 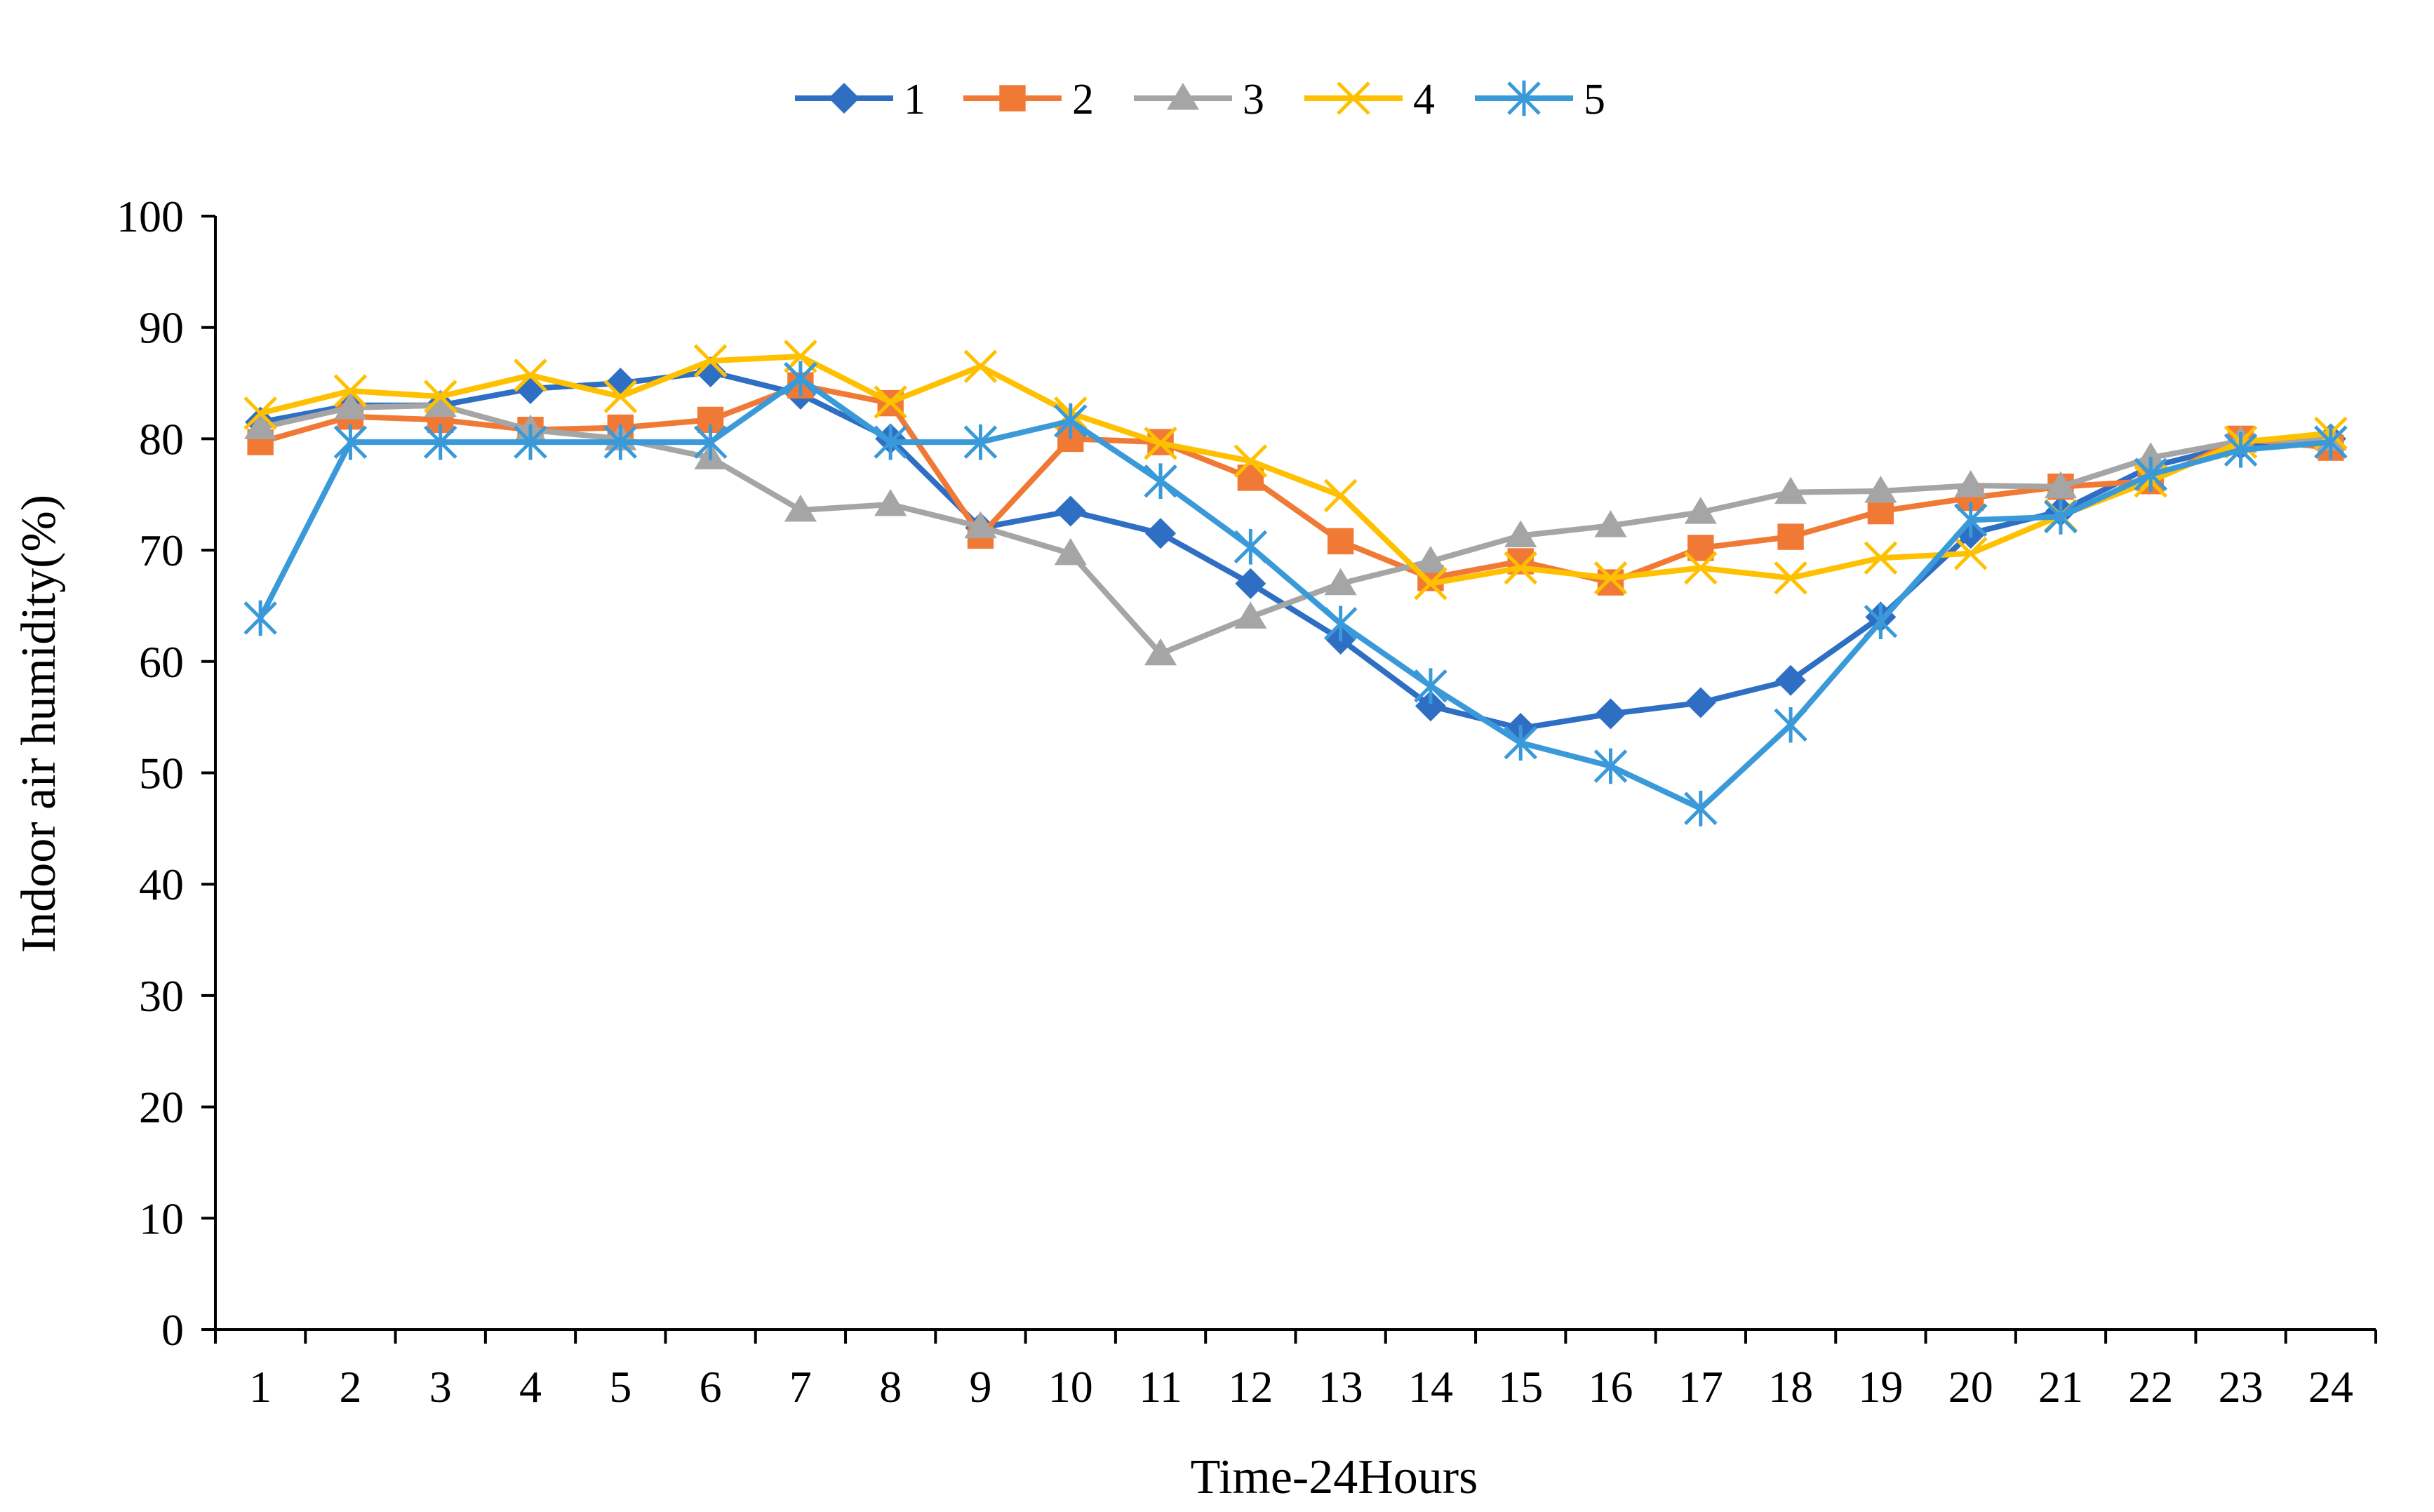 I want to click on y-tick-label: 20, so click(x=161, y=1107).